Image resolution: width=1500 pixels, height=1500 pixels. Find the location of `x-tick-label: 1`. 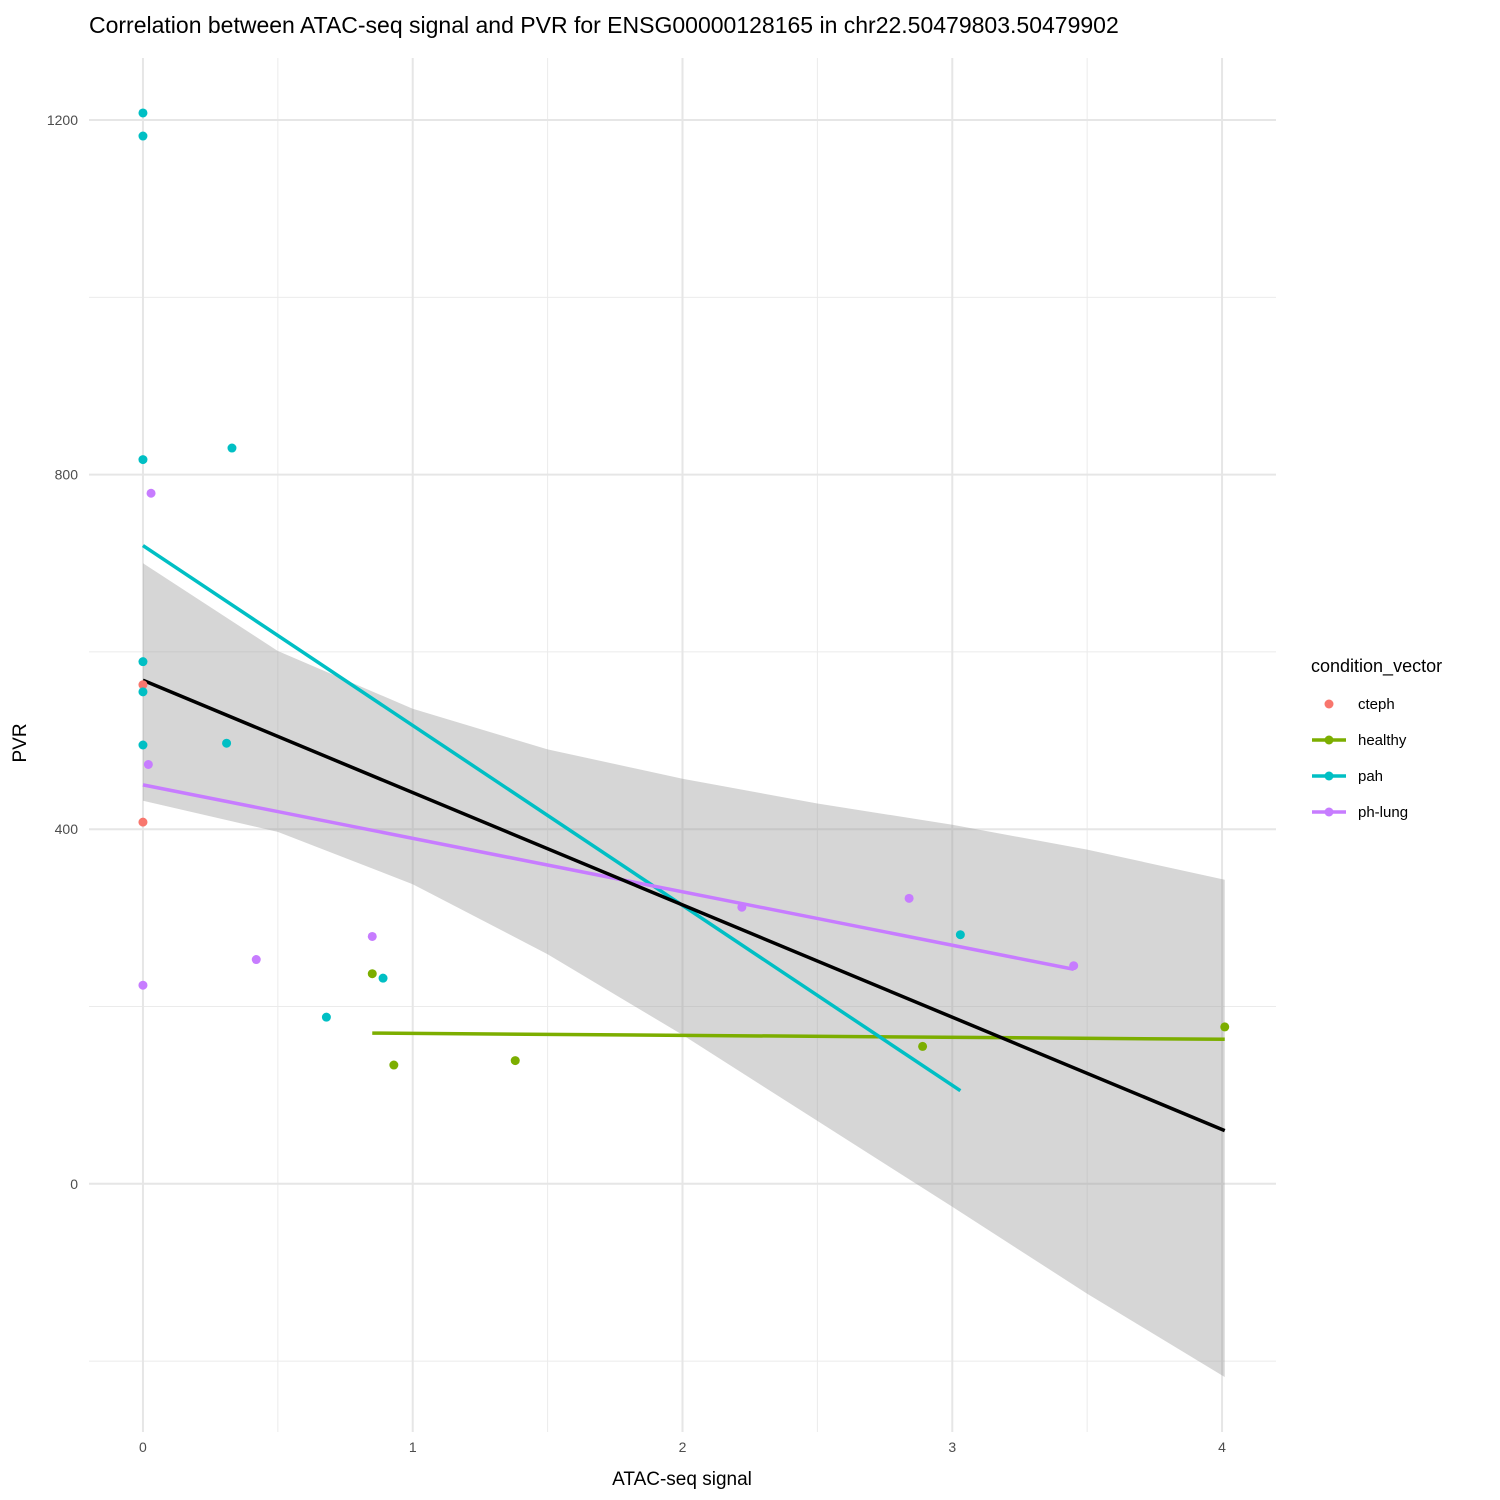

x-tick-label: 1 is located at coordinates (413, 1447).